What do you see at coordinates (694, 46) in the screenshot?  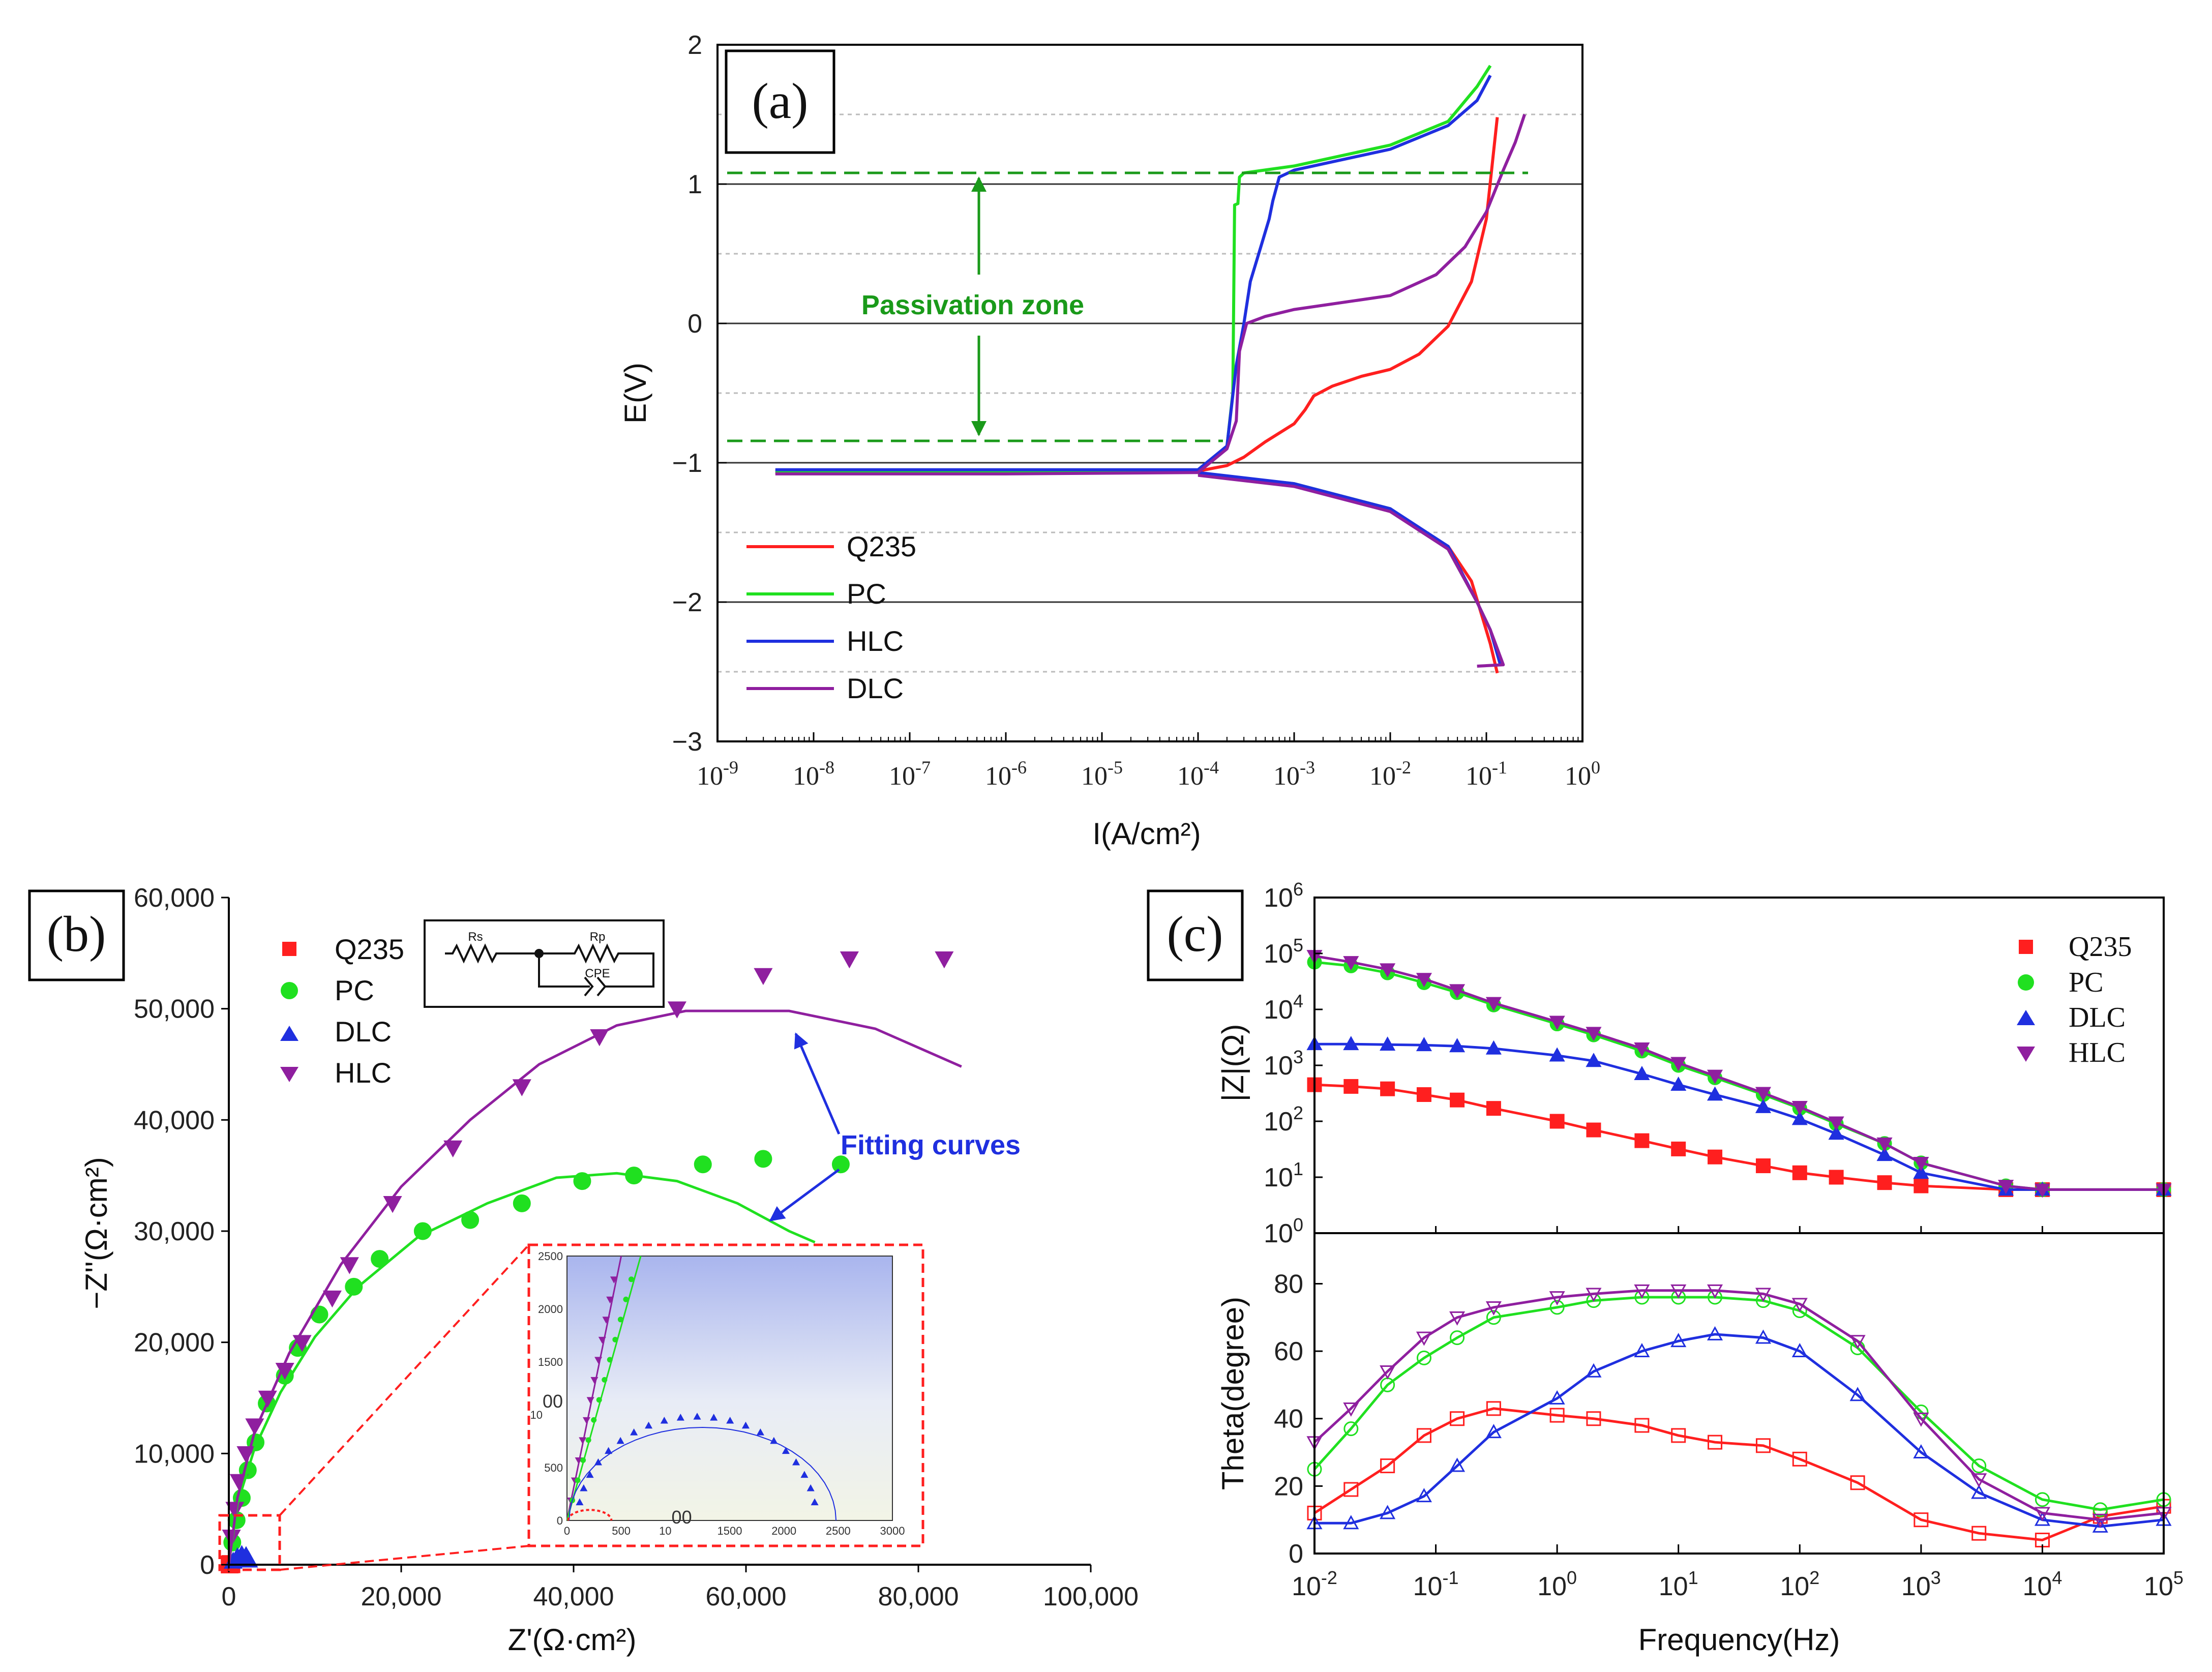 I see `y-tick-label-5: 2` at bounding box center [694, 46].